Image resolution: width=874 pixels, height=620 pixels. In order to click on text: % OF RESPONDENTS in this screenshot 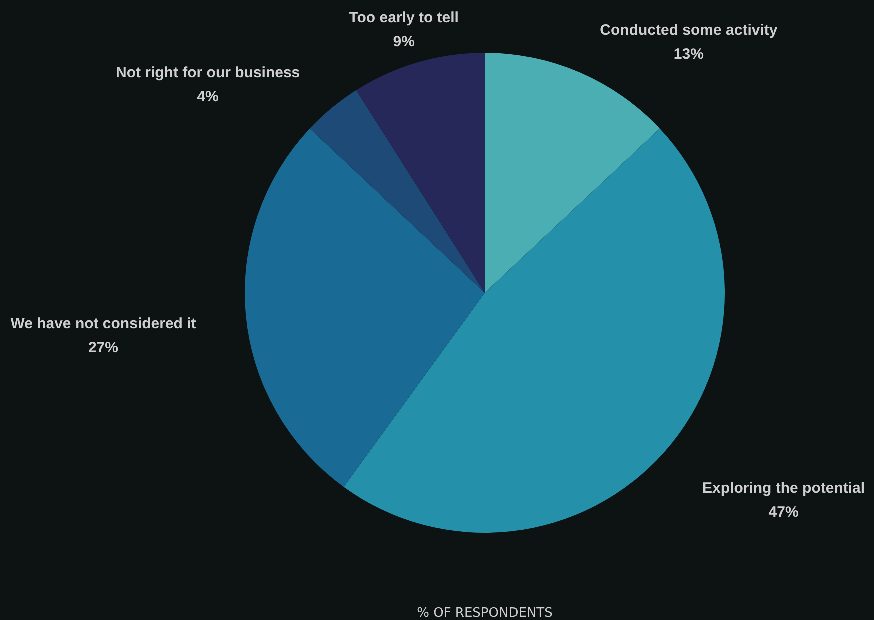, I will do `click(485, 613)`.